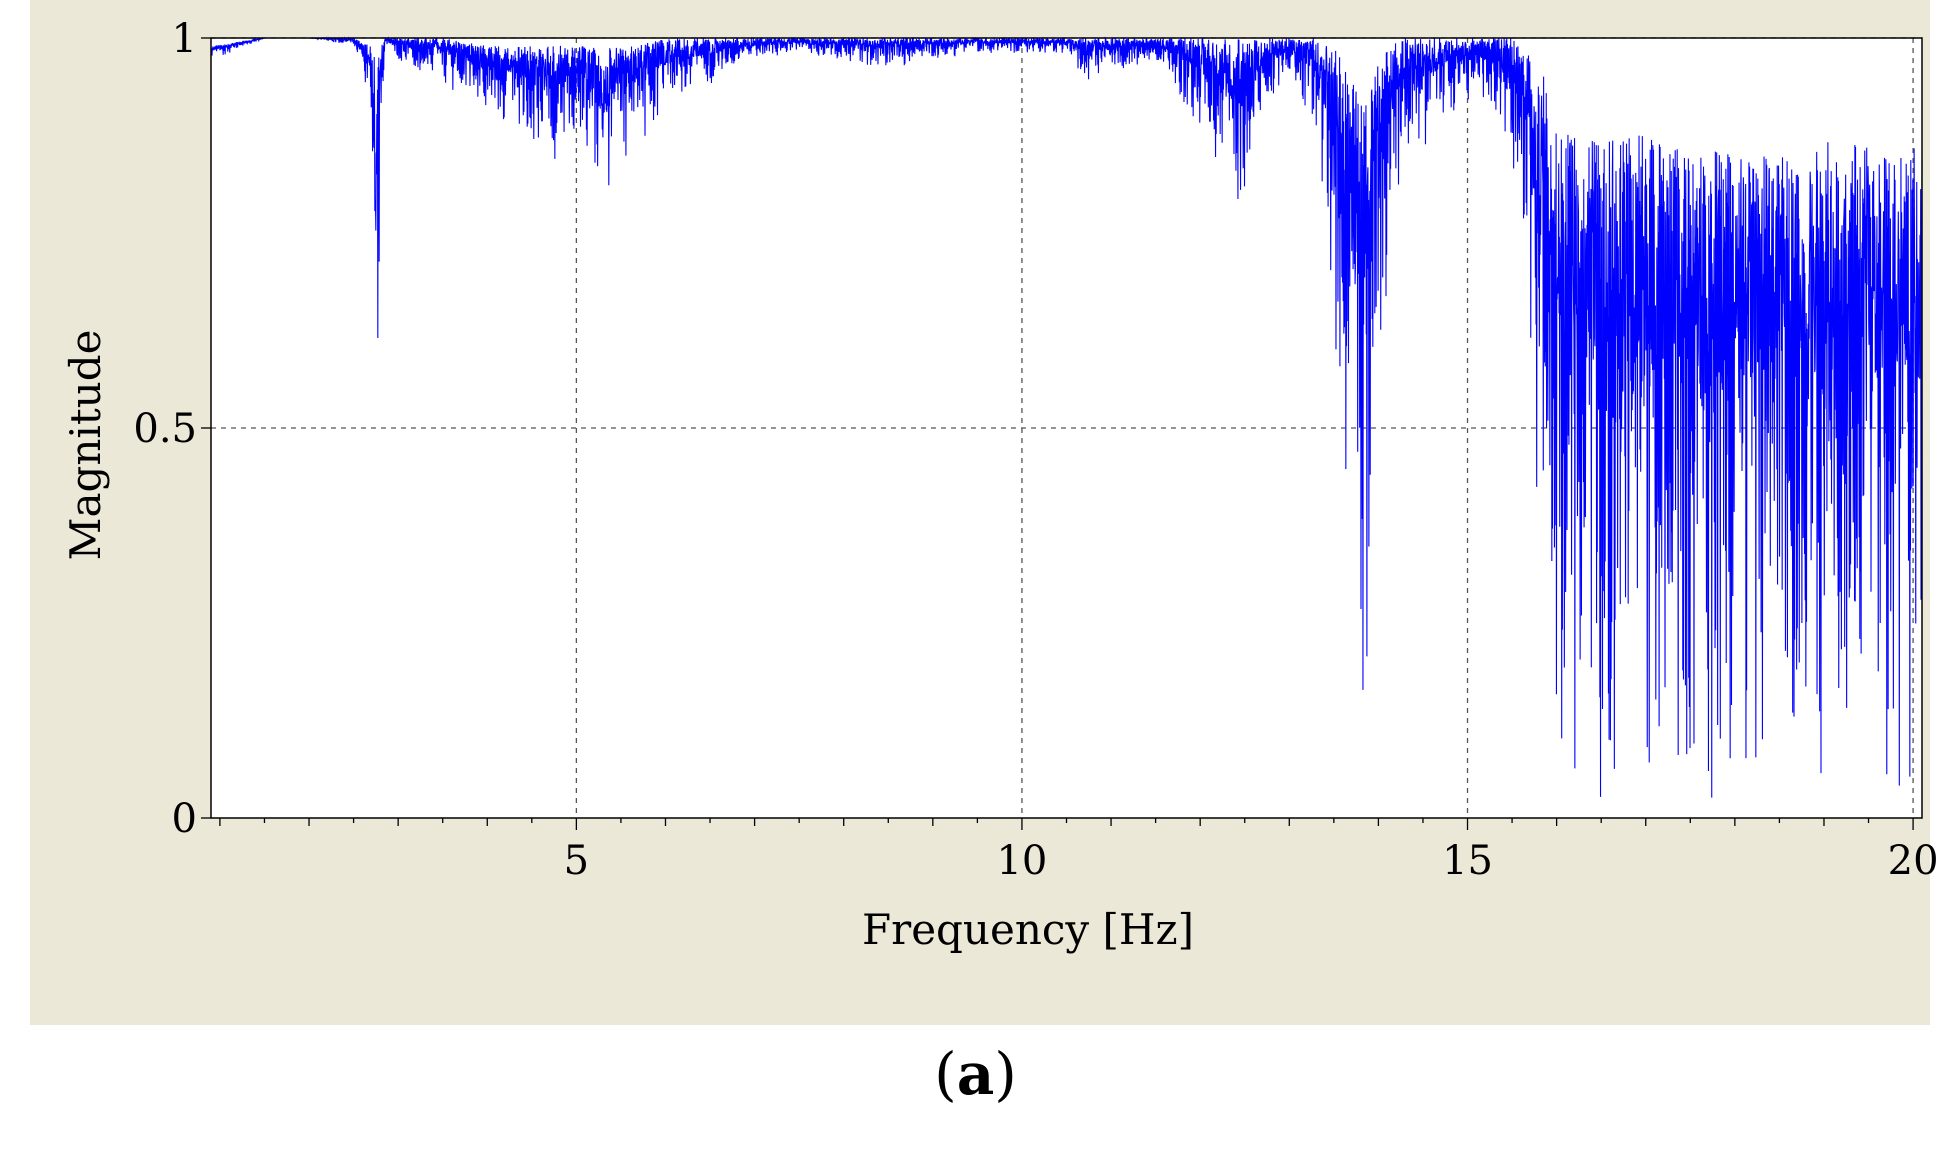 Image resolution: width=1951 pixels, height=1172 pixels. I want to click on caption-close-paren: ), so click(1005, 1074).